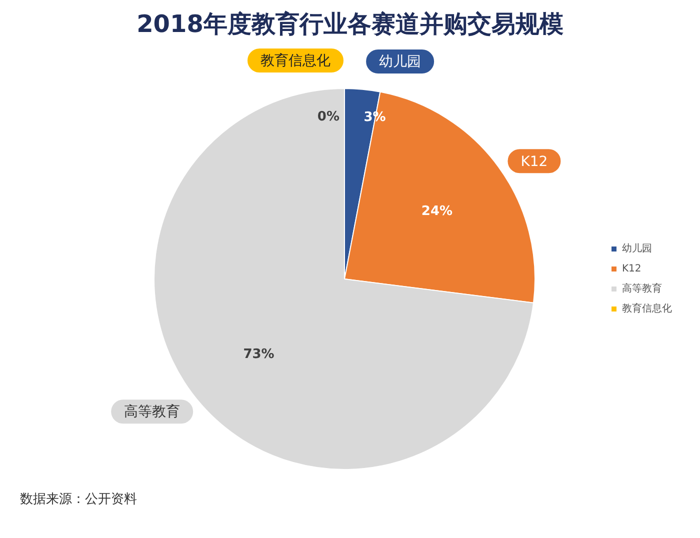 The width and height of the screenshot is (700, 538). I want to click on legend-label: 教育信息化, so click(647, 308).